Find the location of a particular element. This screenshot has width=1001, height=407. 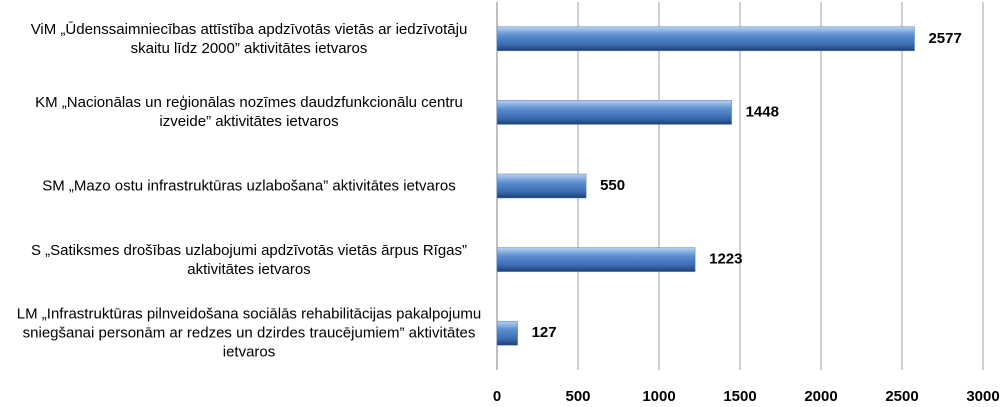

value-label: 1223 is located at coordinates (725, 259).